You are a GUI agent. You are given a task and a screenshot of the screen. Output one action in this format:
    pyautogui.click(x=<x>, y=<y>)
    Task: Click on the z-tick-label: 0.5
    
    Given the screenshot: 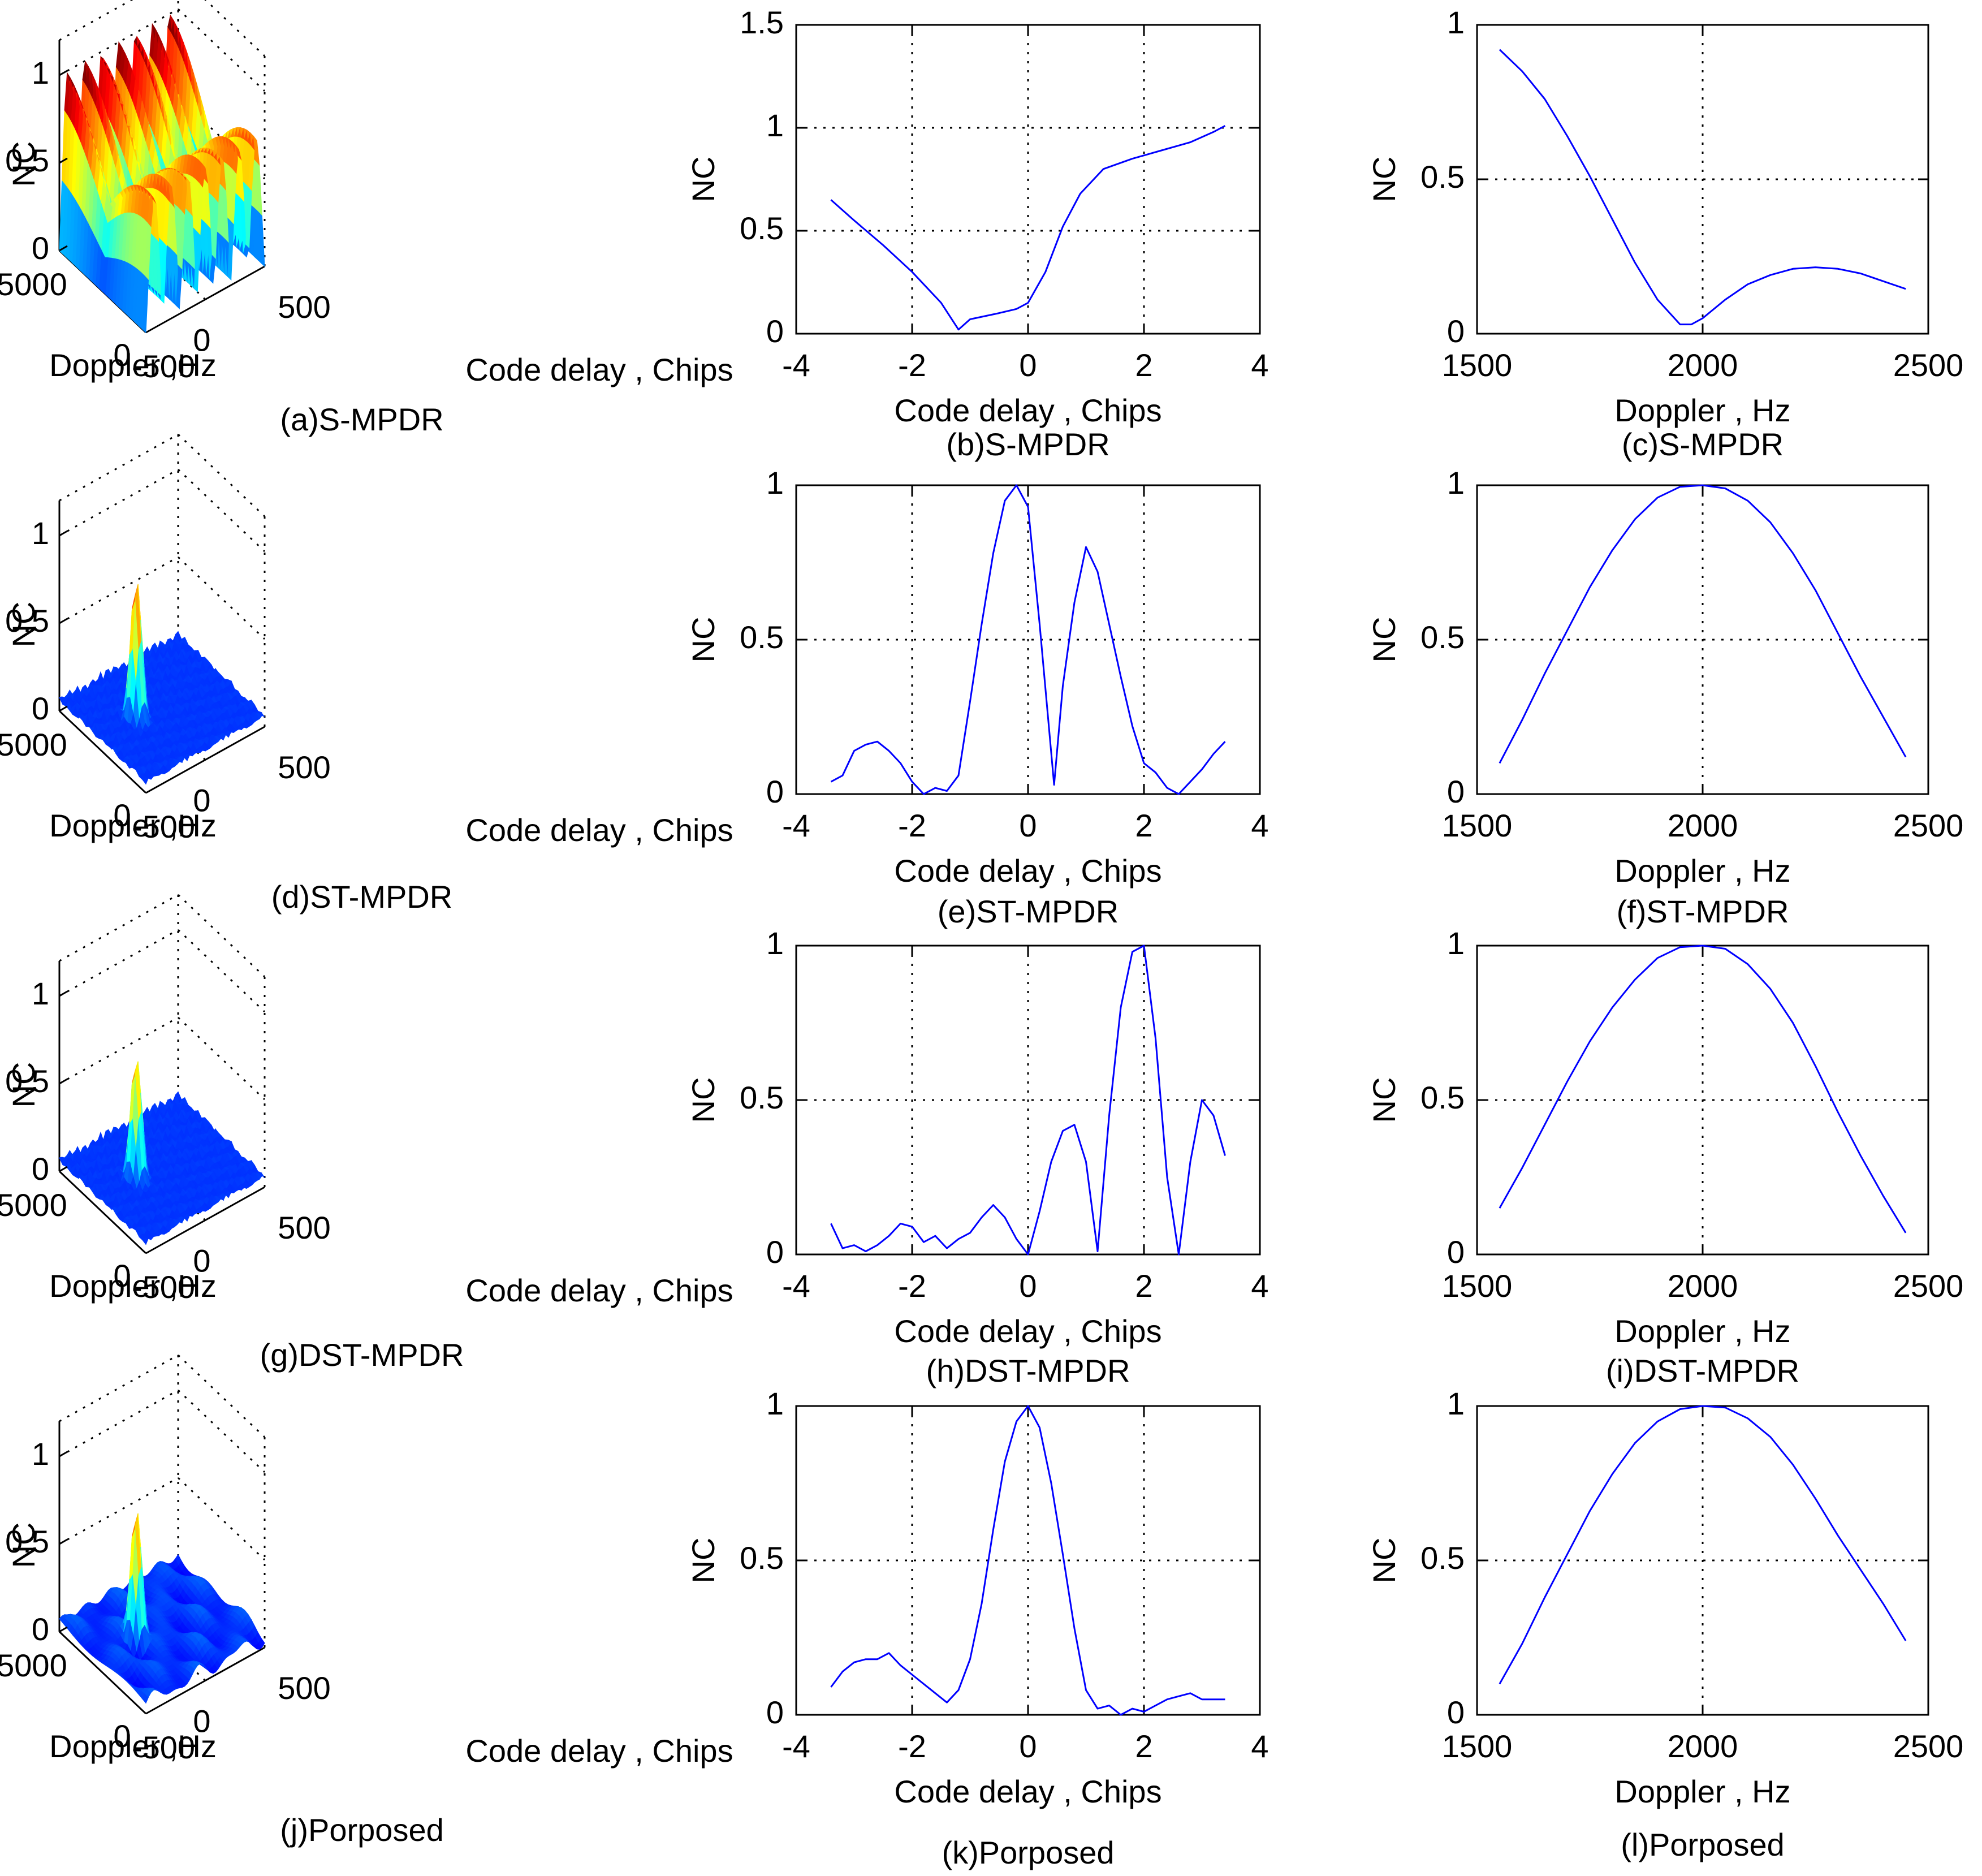 What is the action you would take?
    pyautogui.click(x=27, y=160)
    